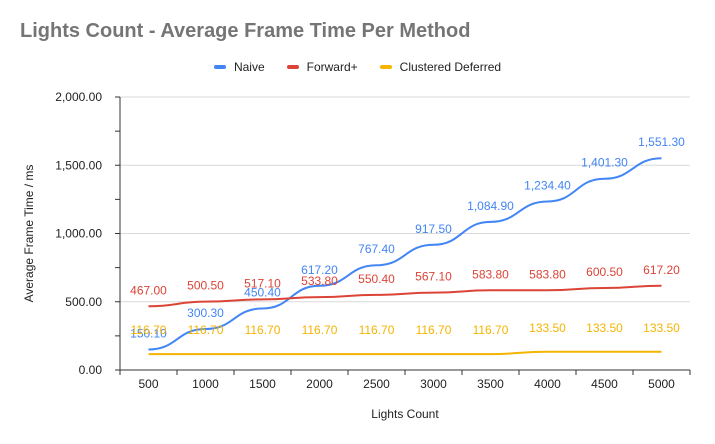  What do you see at coordinates (262, 283) in the screenshot?
I see `data-label: 517.10` at bounding box center [262, 283].